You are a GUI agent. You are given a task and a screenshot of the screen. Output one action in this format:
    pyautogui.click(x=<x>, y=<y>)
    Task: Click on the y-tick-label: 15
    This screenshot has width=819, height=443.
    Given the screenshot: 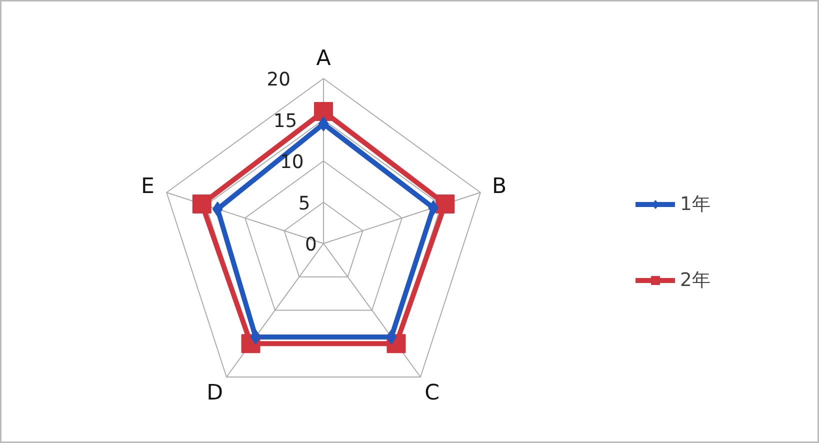 What is the action you would take?
    pyautogui.click(x=285, y=121)
    